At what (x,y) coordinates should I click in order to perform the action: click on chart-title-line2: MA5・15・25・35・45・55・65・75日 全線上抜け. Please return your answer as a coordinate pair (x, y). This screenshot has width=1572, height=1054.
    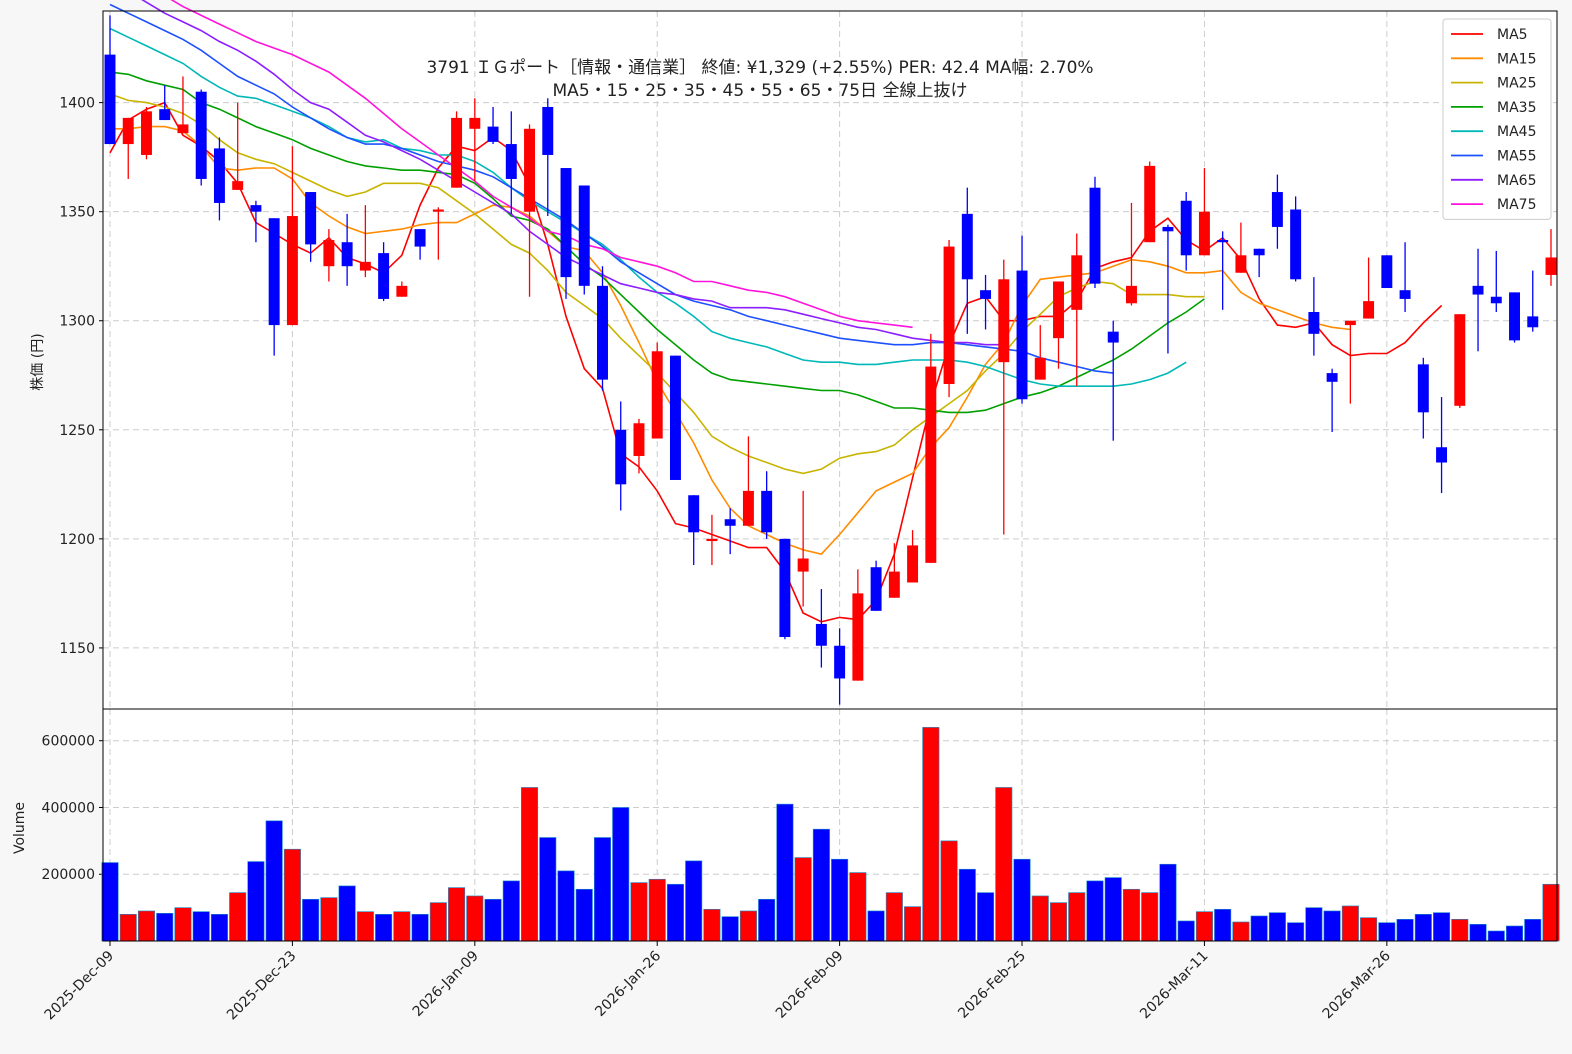
    Looking at the image, I should click on (760, 91).